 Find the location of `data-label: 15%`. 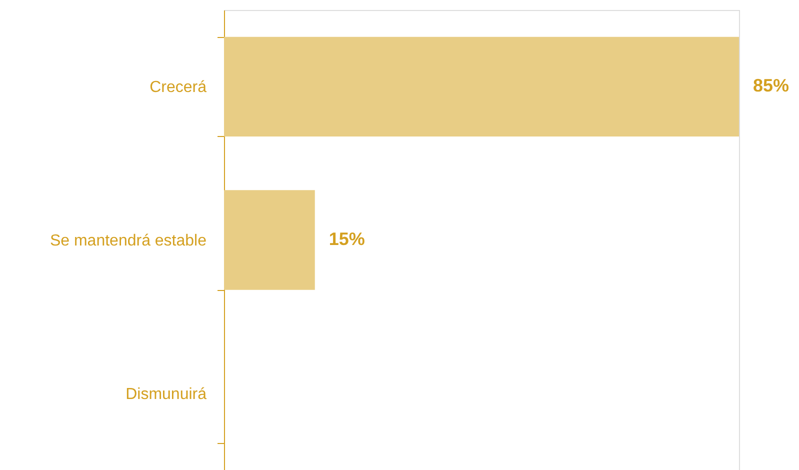

data-label: 15% is located at coordinates (346, 239).